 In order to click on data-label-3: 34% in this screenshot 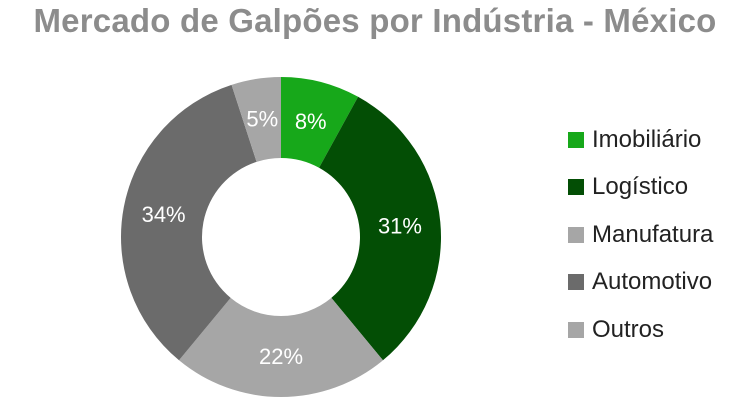, I will do `click(164, 214)`.